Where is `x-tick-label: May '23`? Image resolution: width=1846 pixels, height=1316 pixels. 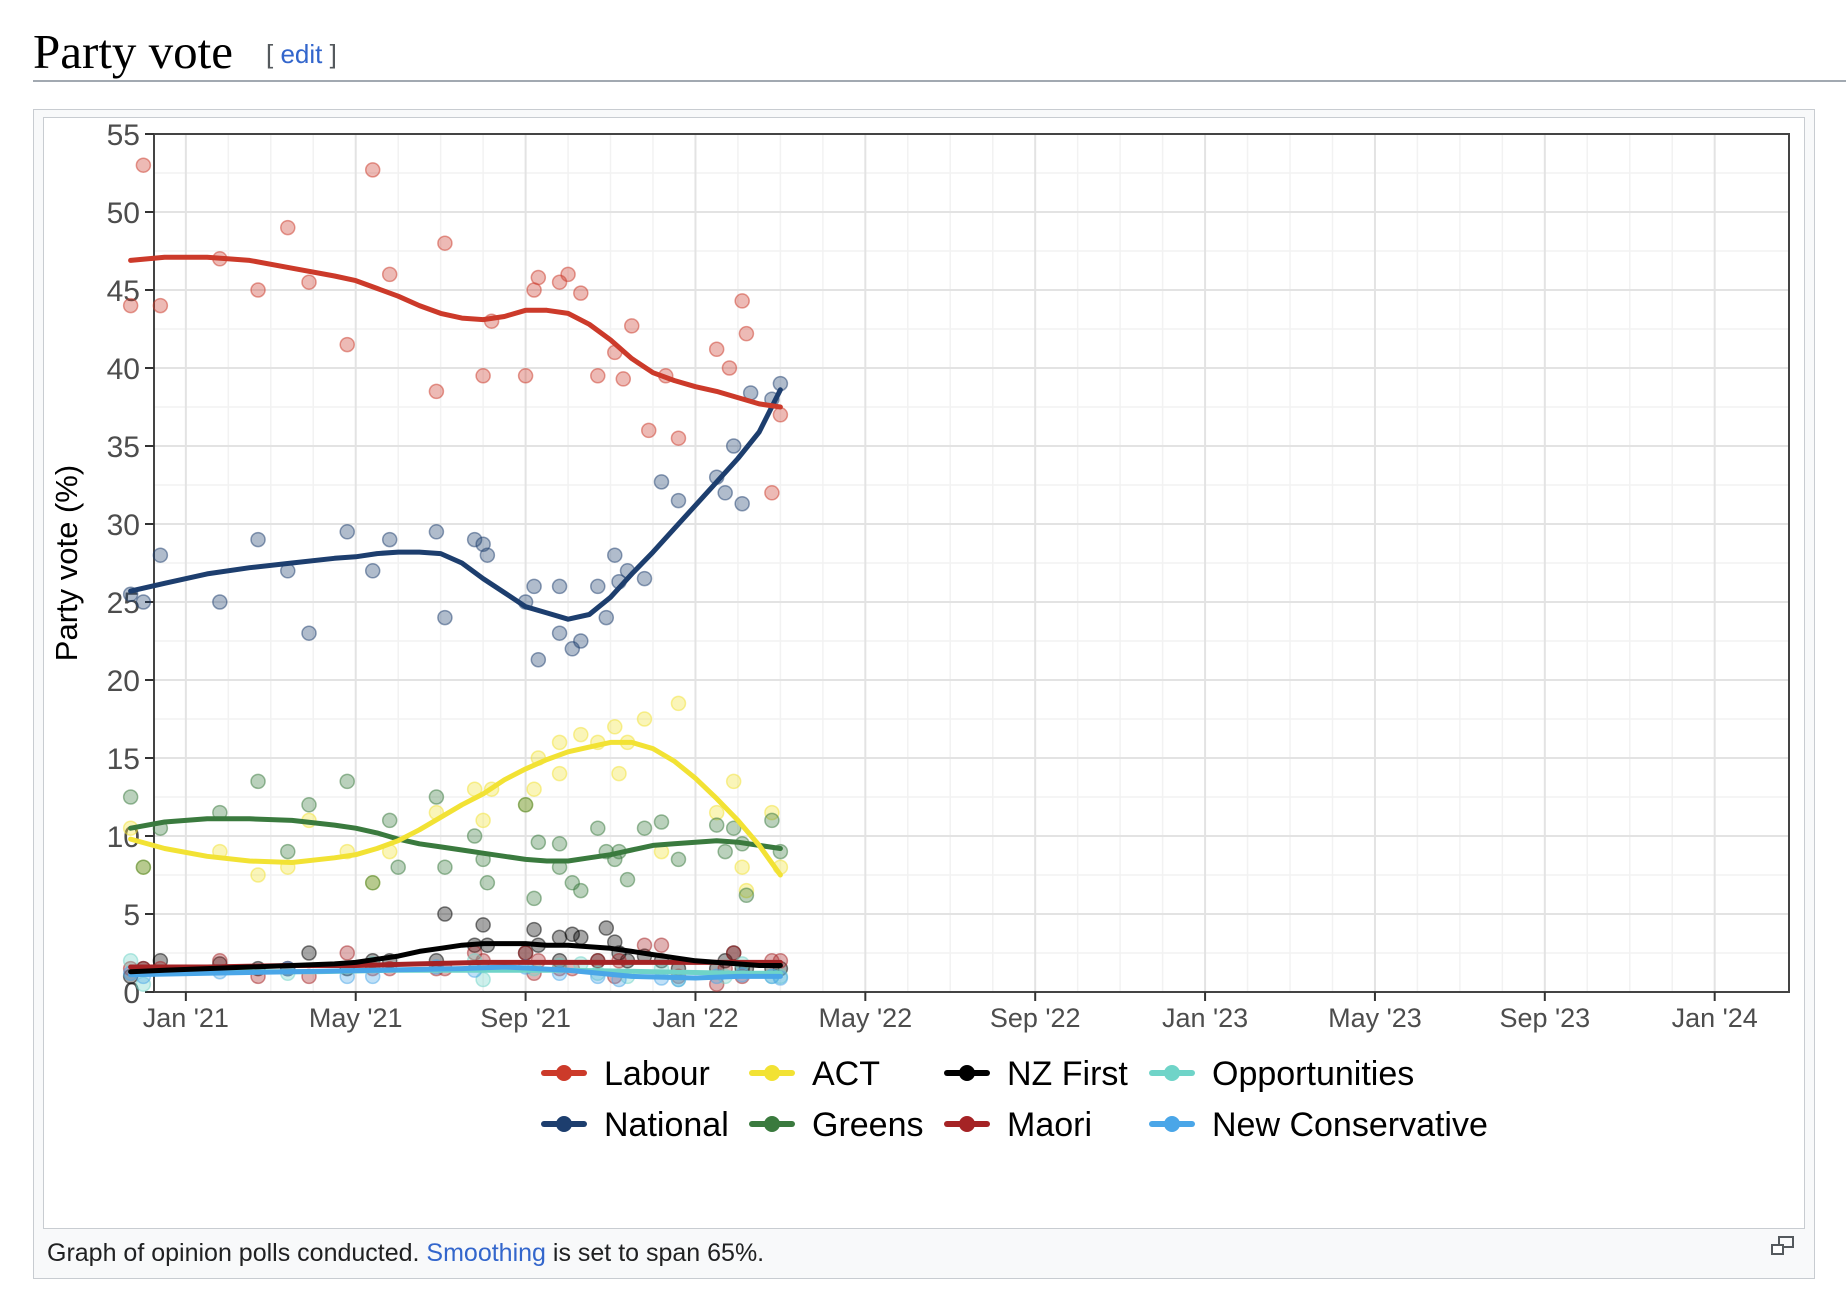 x-tick-label: May '23 is located at coordinates (1375, 1018).